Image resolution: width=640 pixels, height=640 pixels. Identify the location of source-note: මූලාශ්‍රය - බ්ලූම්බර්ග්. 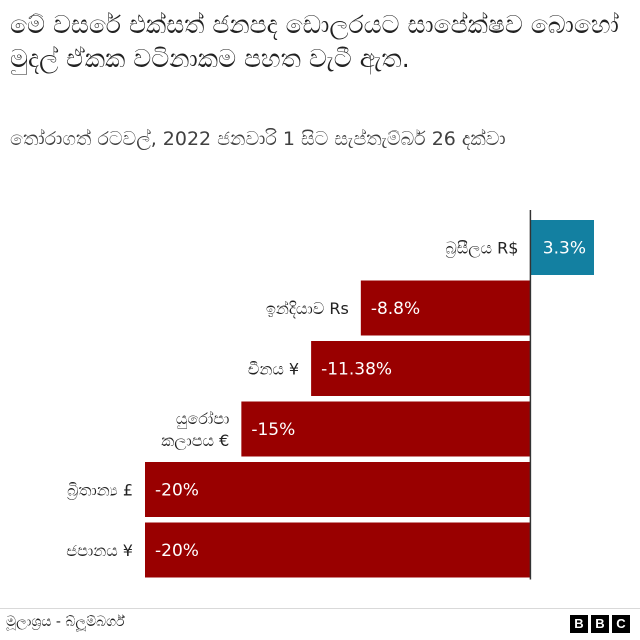
(65, 622).